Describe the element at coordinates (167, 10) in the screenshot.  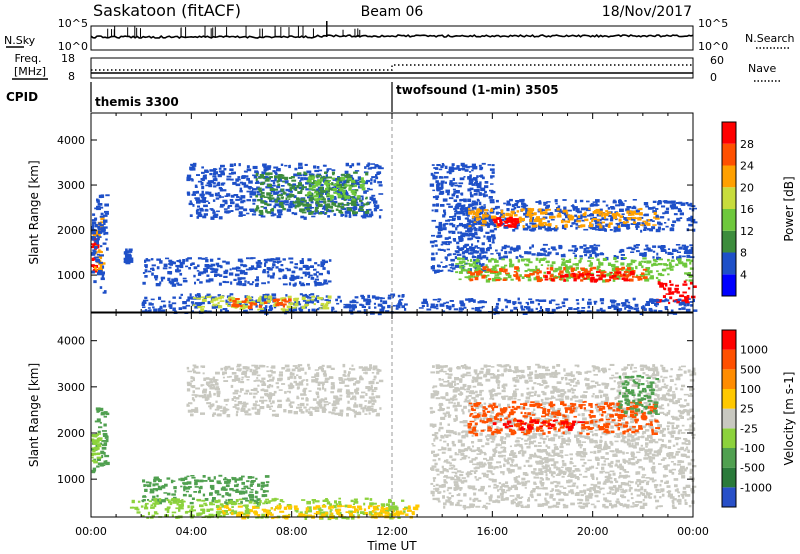
I see `radar-title: Saskatoon (fitACF)` at that location.